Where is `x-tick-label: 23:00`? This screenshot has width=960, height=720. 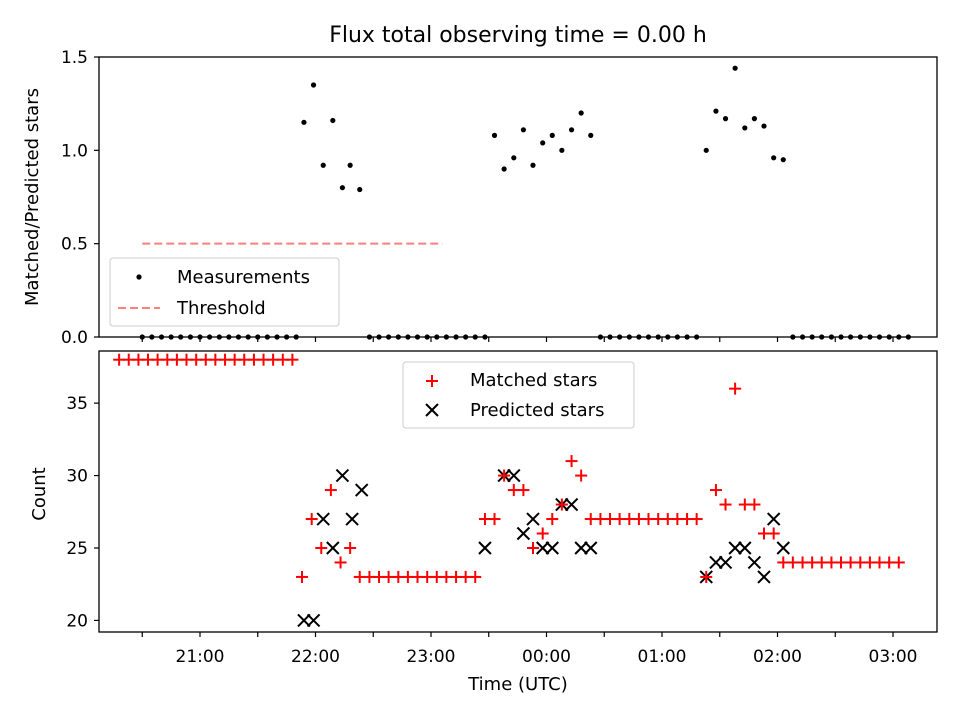
x-tick-label: 23:00 is located at coordinates (431, 657).